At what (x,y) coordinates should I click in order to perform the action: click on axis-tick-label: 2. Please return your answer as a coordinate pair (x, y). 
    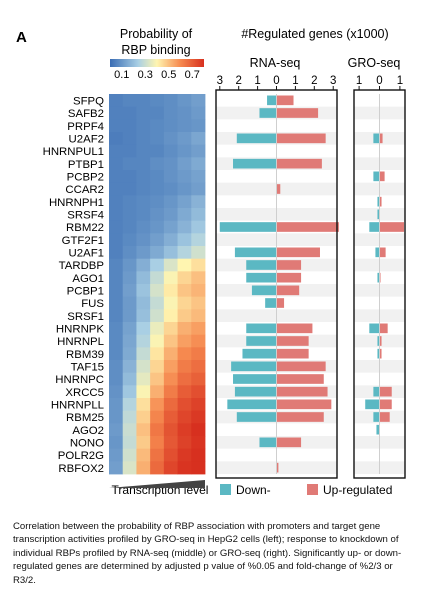
    Looking at the image, I should click on (238, 81).